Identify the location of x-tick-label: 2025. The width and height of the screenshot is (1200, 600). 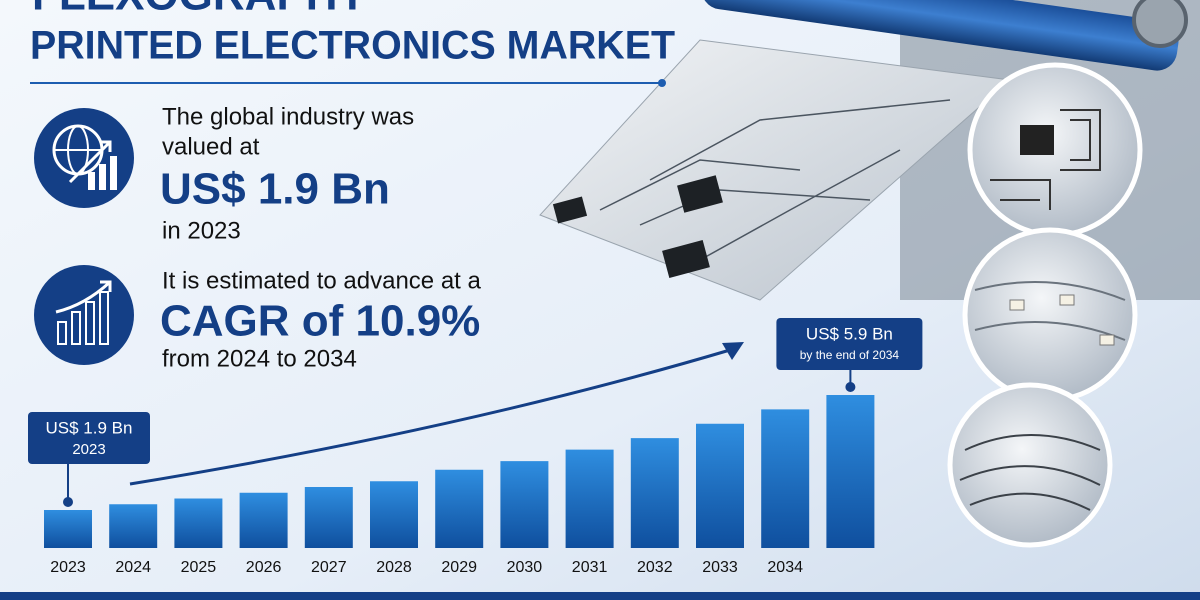
(199, 567).